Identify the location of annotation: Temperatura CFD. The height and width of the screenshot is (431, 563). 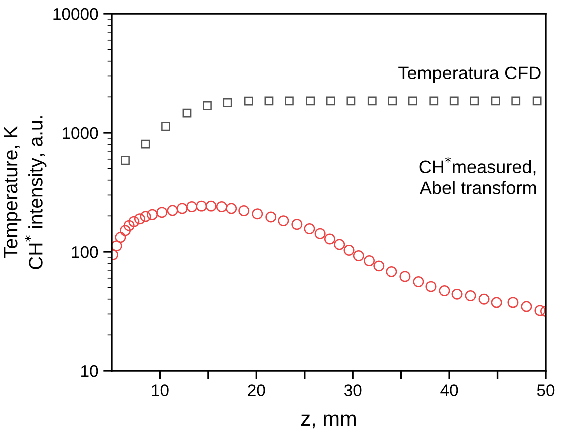
(469, 75).